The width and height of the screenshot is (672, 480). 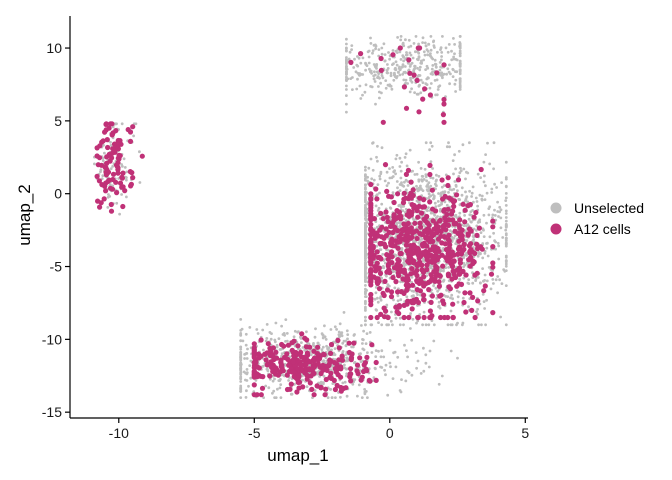 I want to click on y-axis-title: umap_2, so click(x=24, y=214).